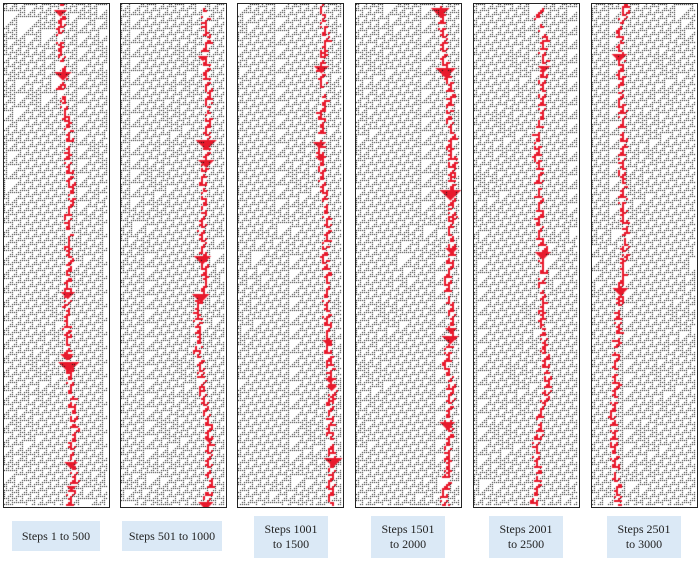 The width and height of the screenshot is (699, 562). Describe the element at coordinates (408, 537) in the screenshot. I see `caption-panel-4: Steps 1501 to 2000` at that location.